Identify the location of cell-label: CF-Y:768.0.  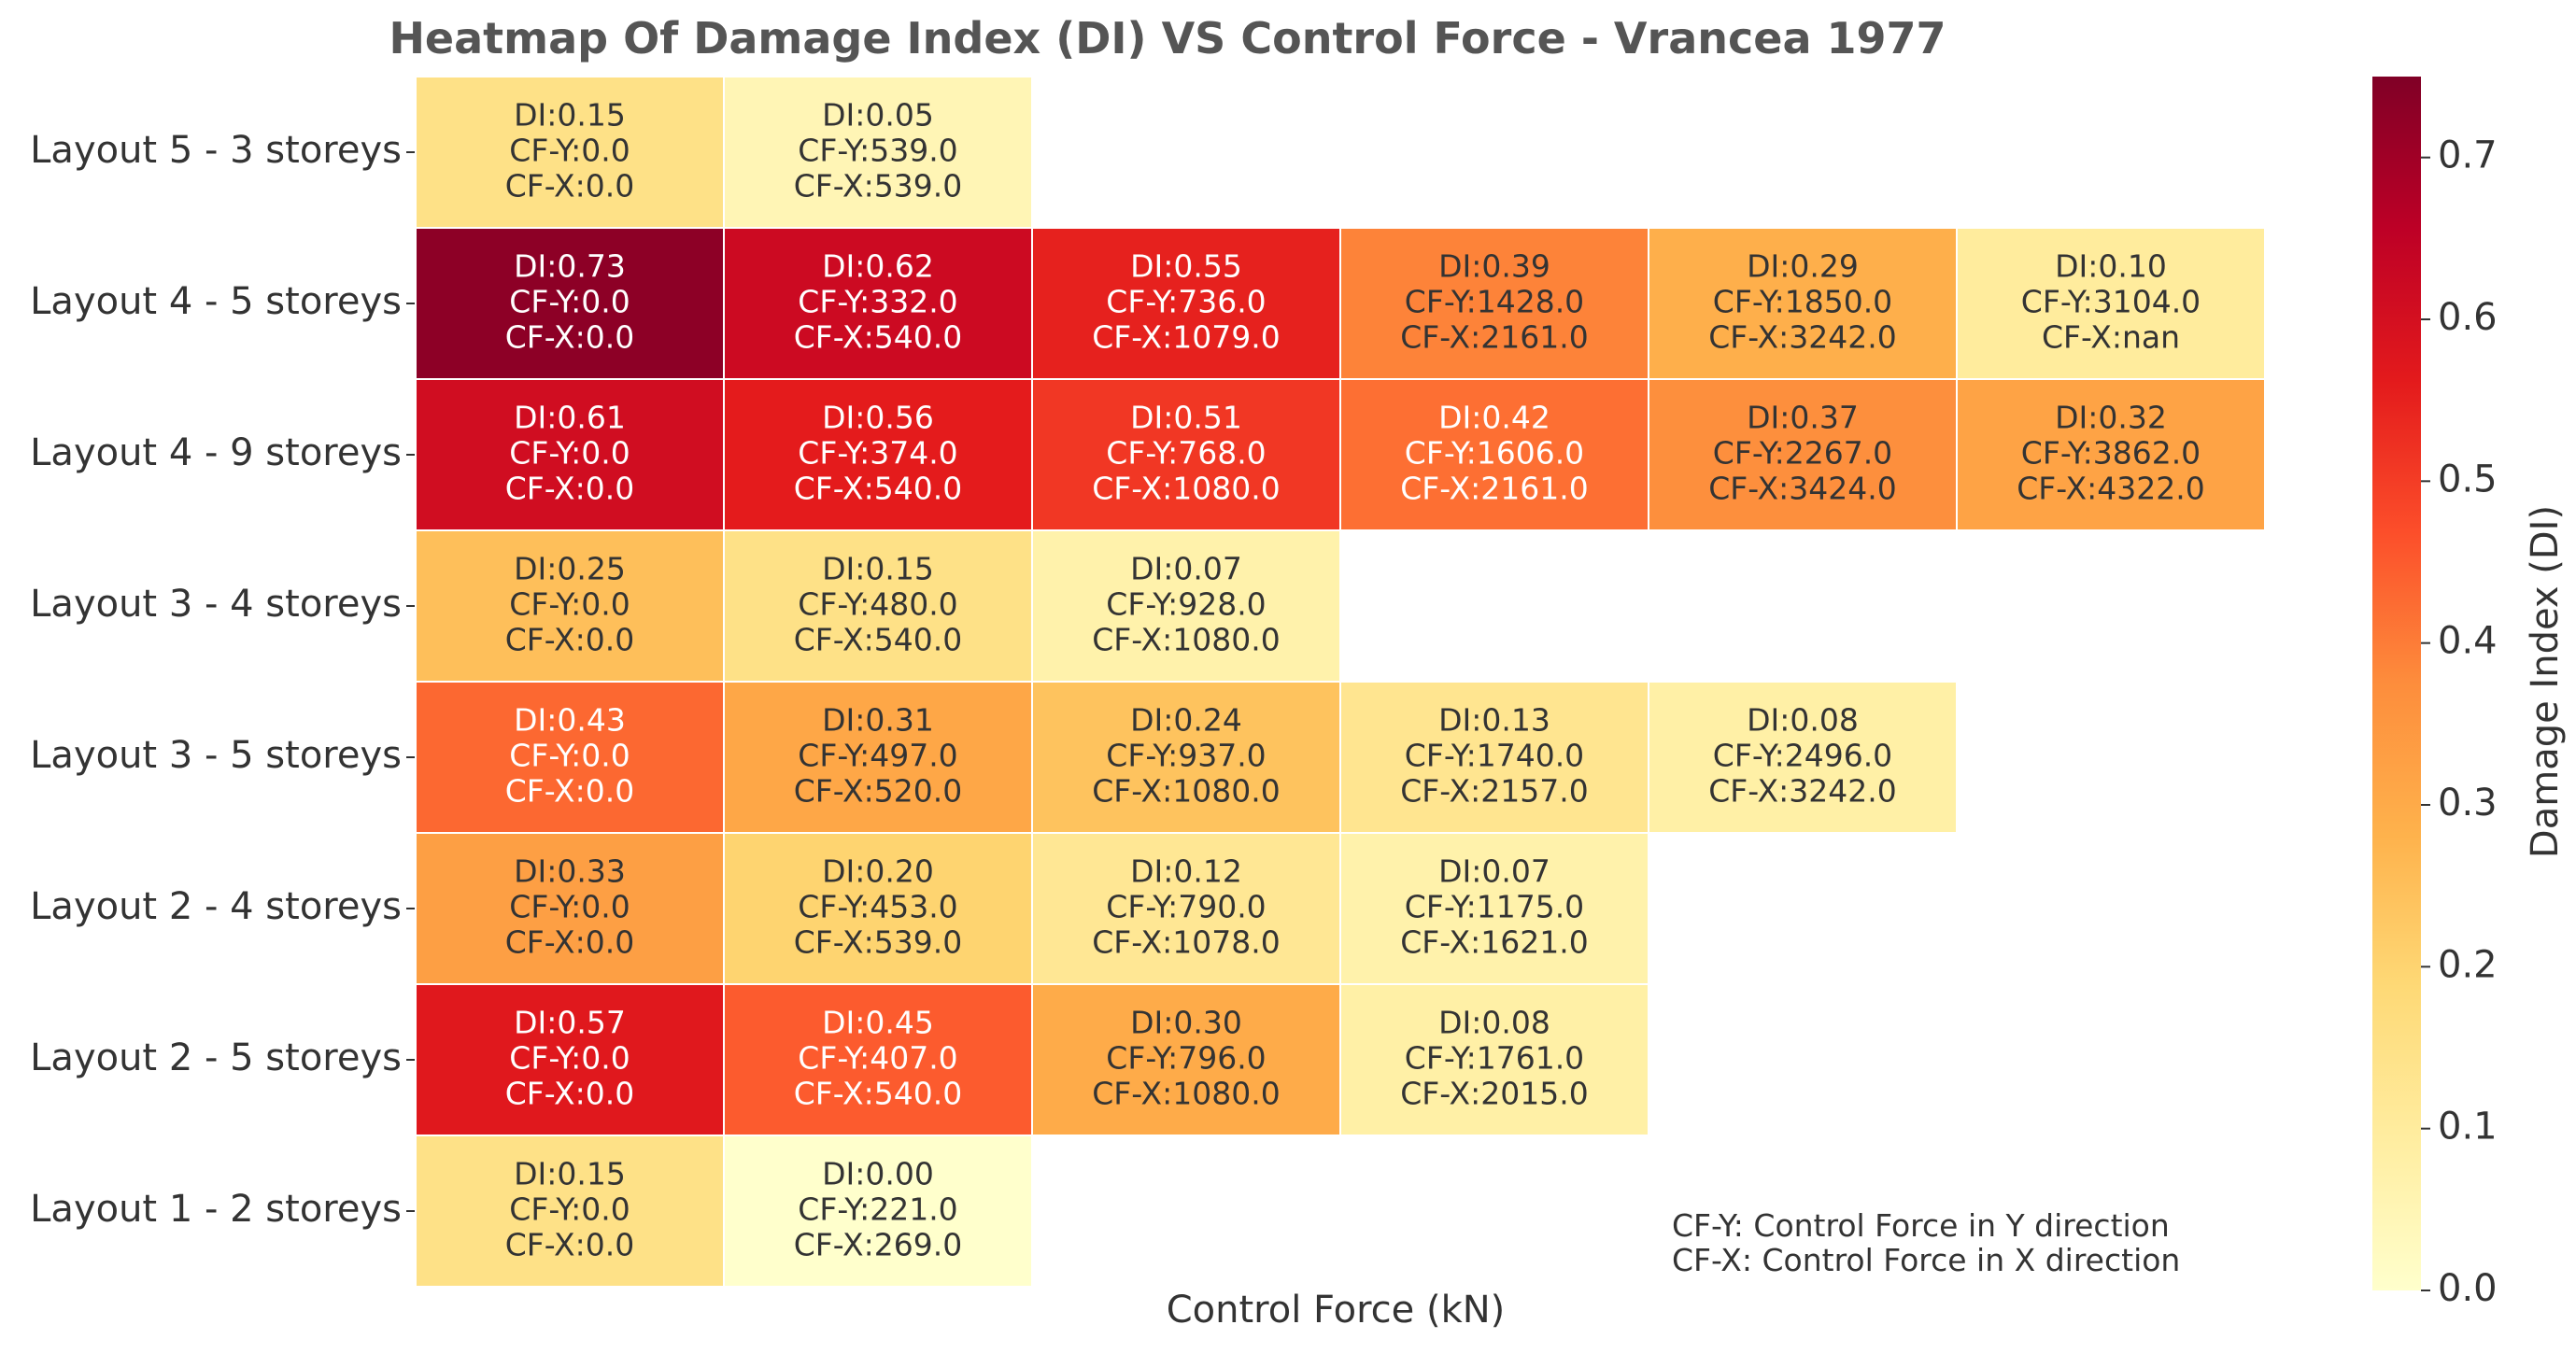
(1186, 454).